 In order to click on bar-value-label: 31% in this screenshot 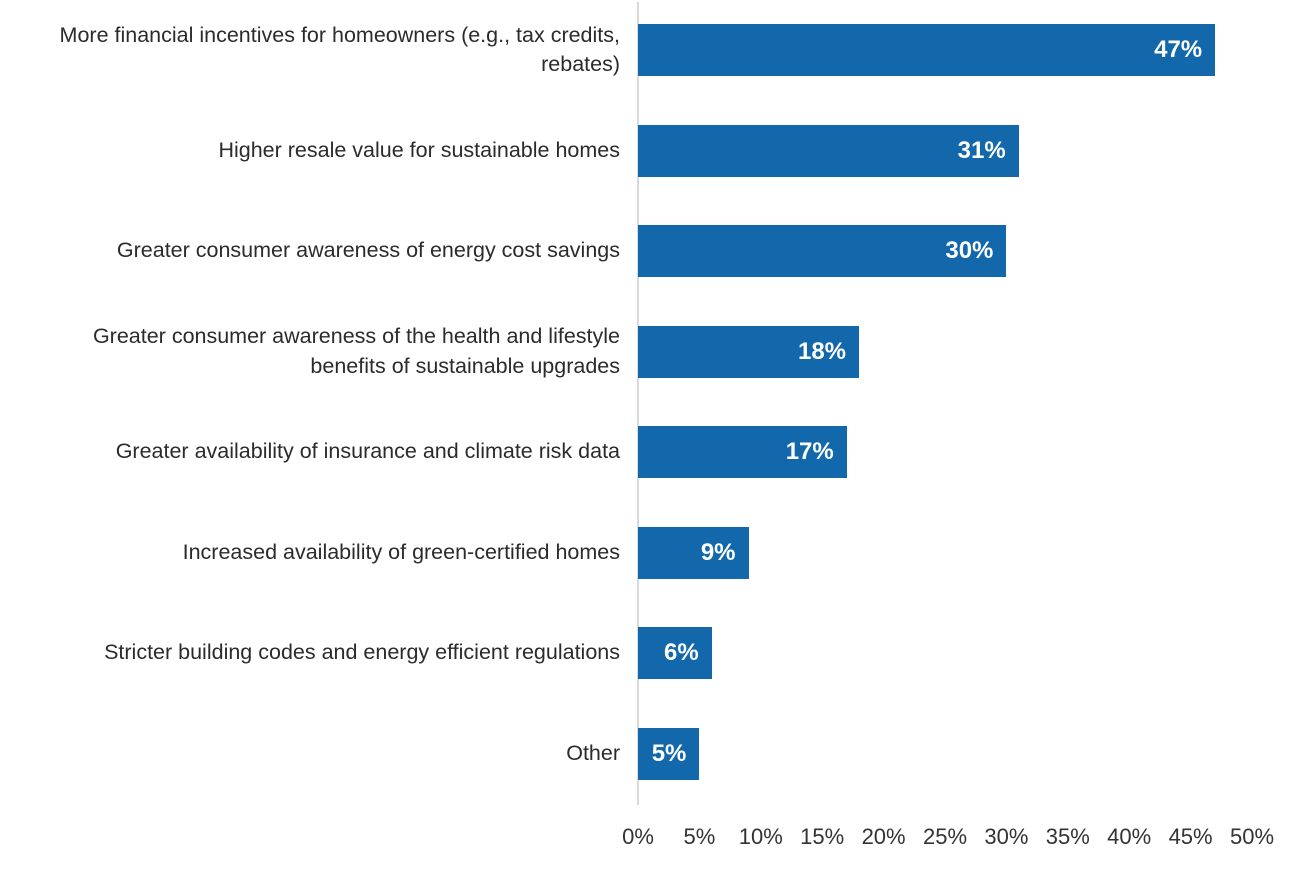, I will do `click(981, 150)`.